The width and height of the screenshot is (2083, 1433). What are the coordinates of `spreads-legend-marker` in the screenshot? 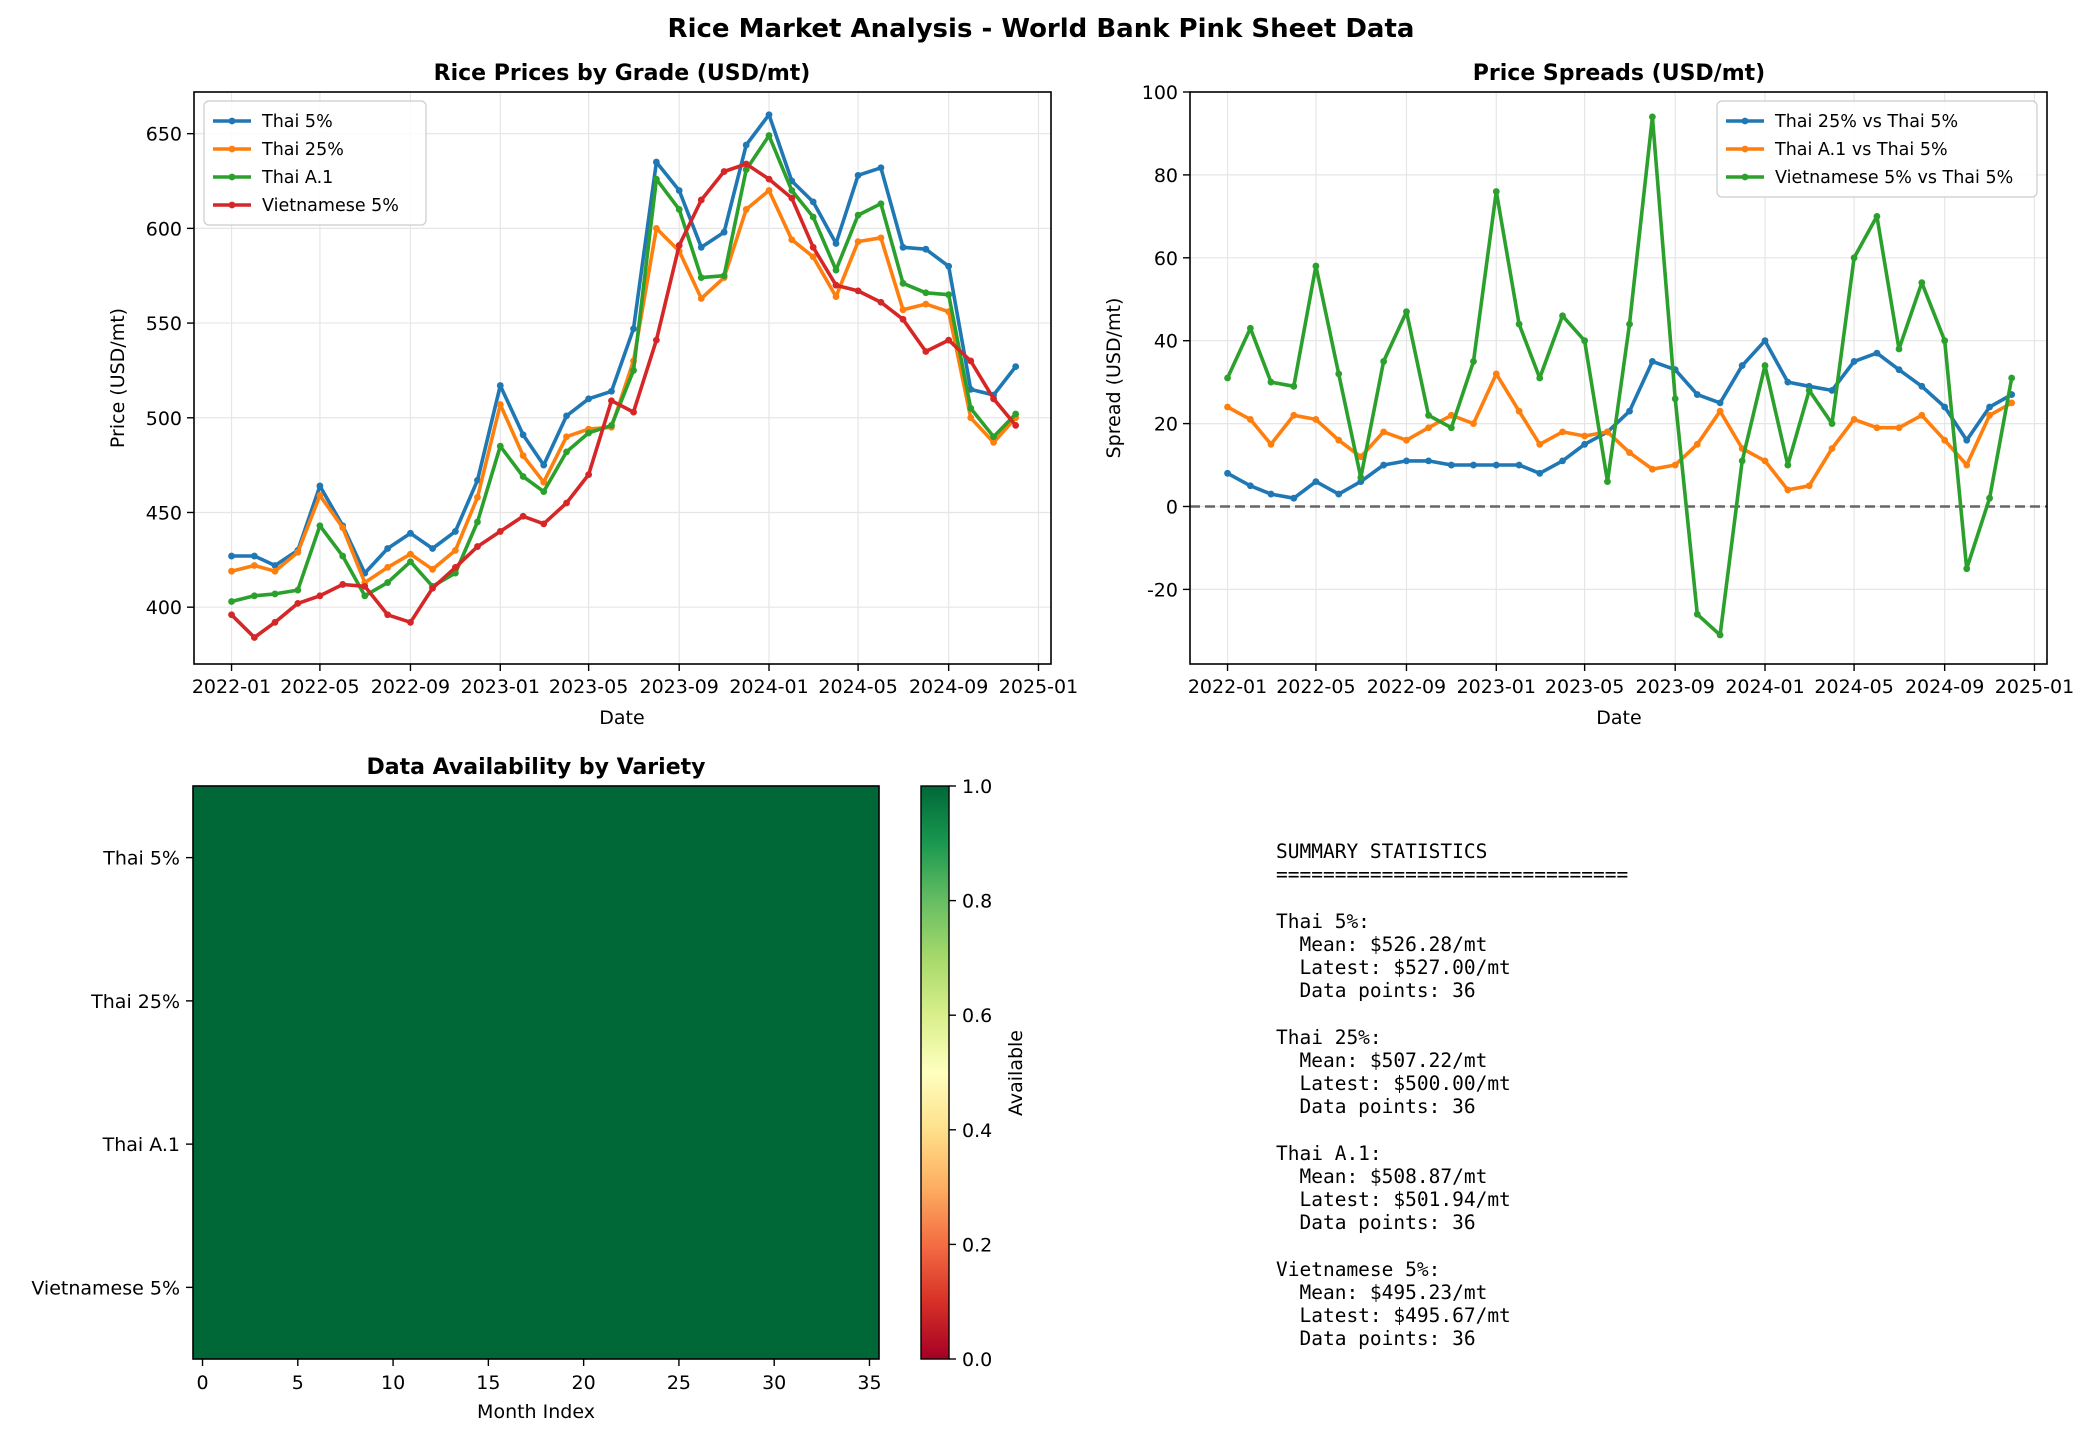 It's located at (1745, 177).